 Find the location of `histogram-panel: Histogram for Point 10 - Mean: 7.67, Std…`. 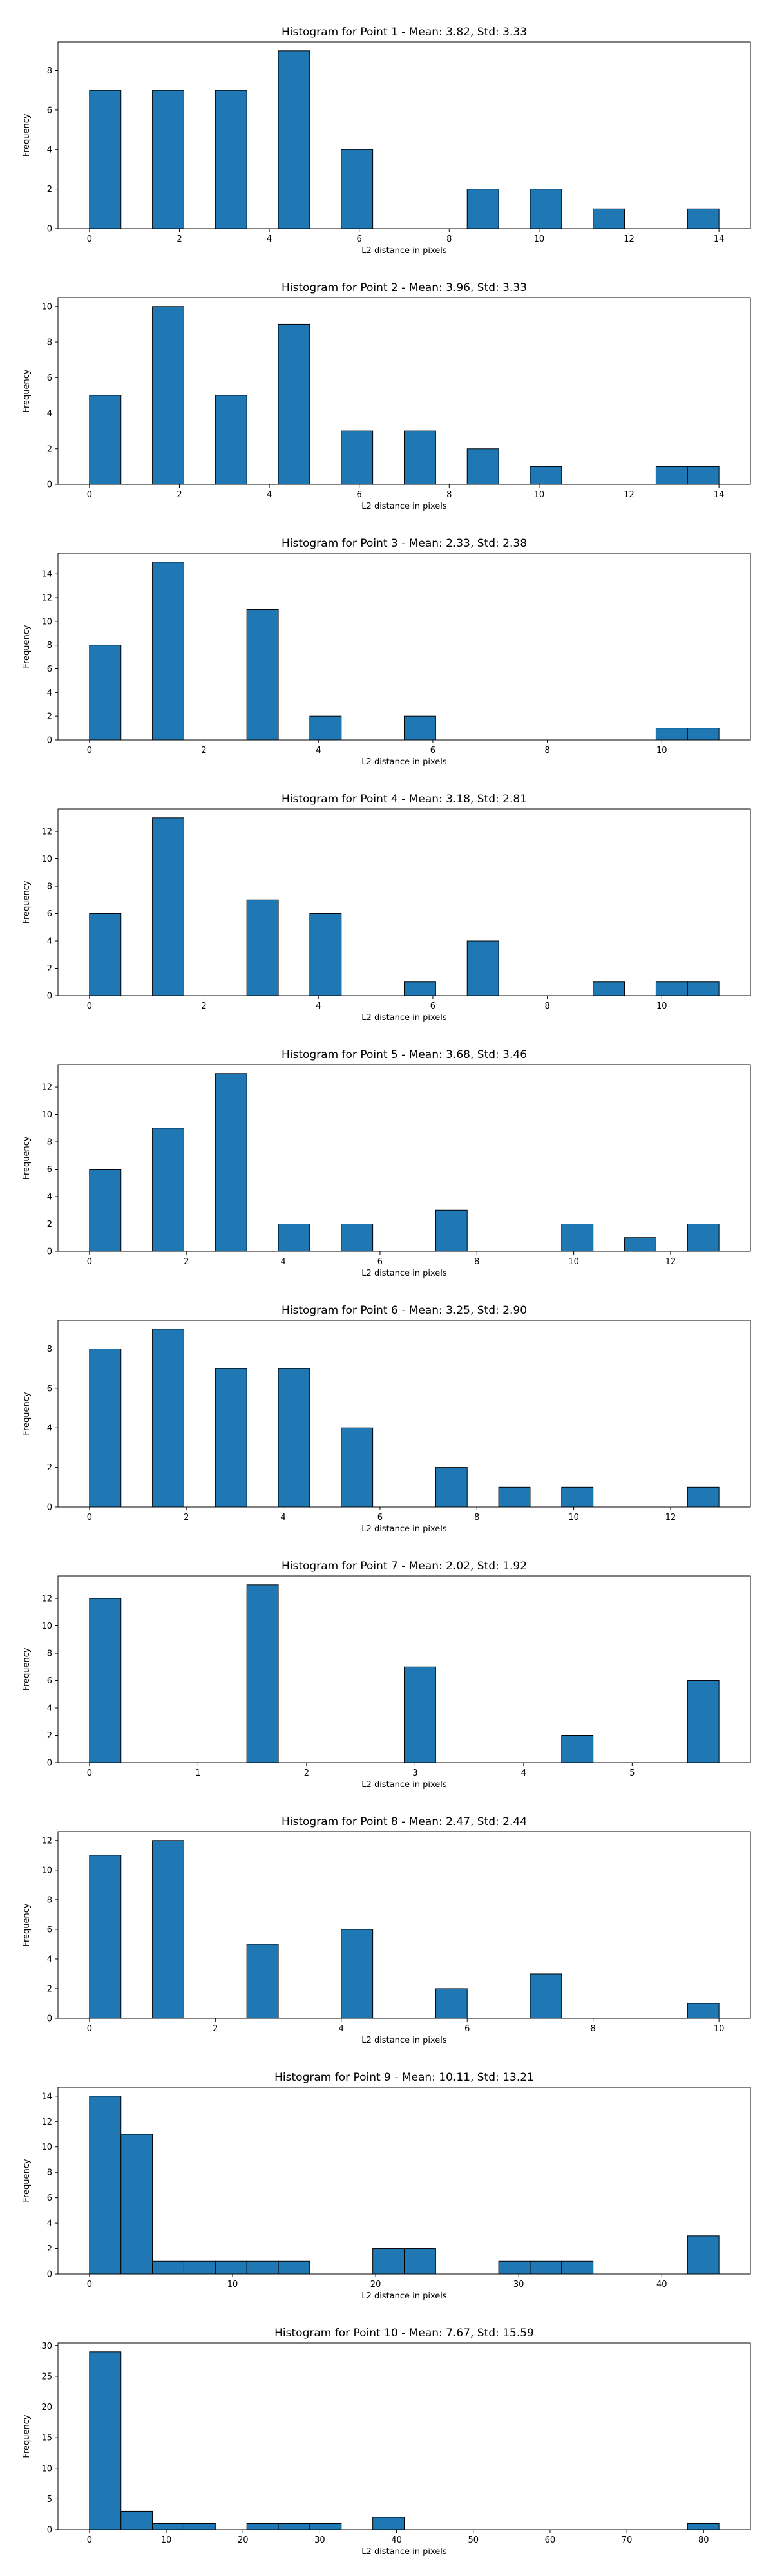

histogram-panel: Histogram for Point 10 - Mean: 7.67, Std… is located at coordinates (386, 2430).